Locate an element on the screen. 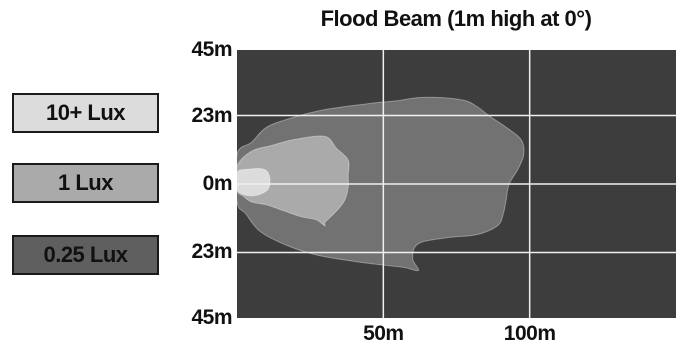 This screenshot has width=678, height=348. contour-10-lux is located at coordinates (254, 182).